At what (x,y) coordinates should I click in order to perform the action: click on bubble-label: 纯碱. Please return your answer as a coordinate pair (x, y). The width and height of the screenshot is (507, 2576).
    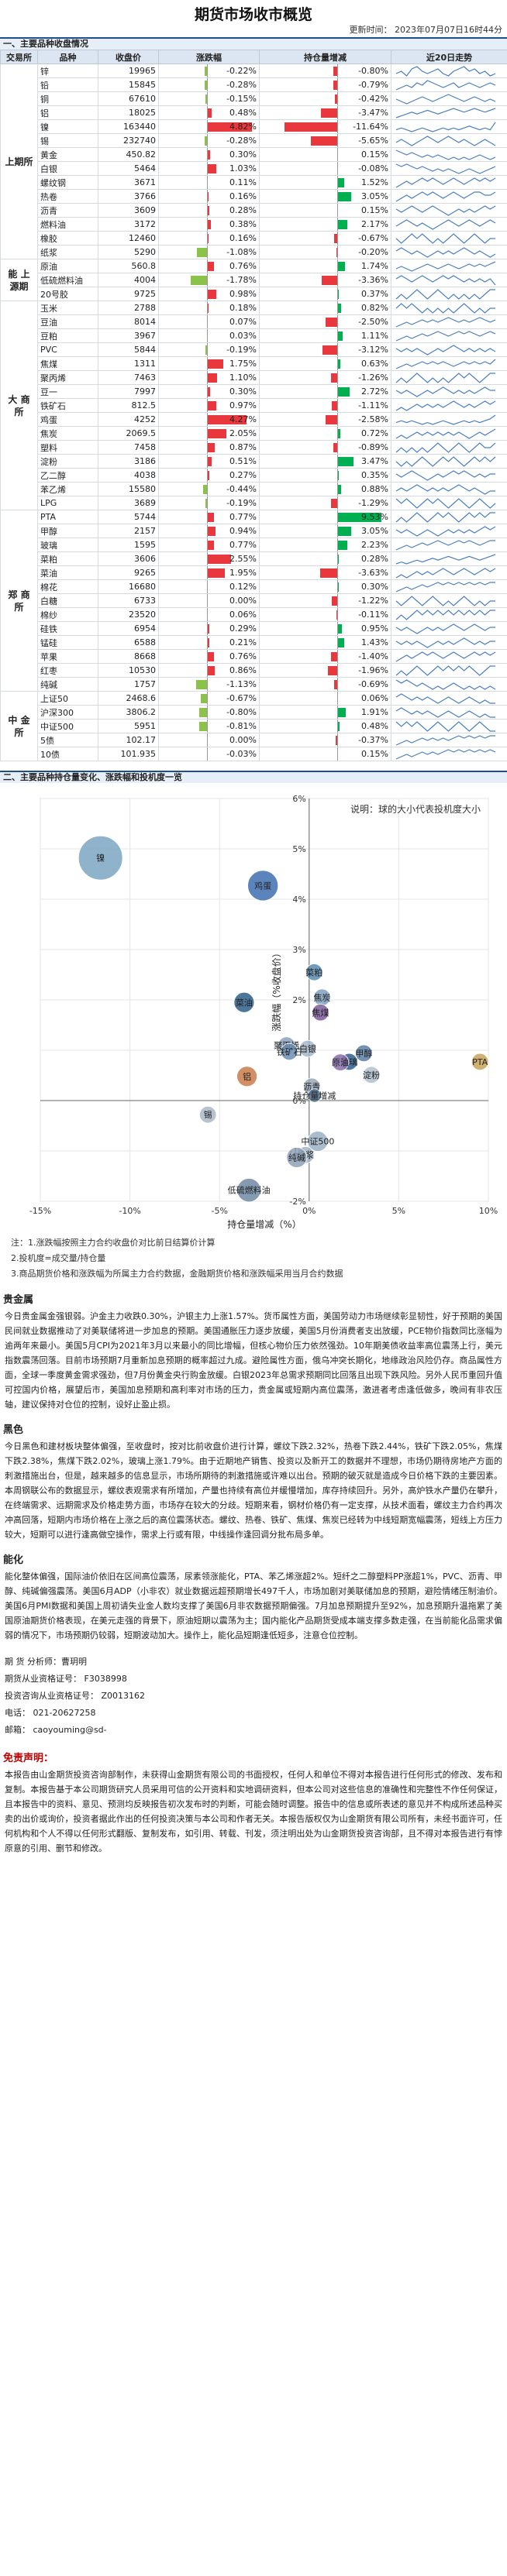
    Looking at the image, I should click on (296, 1157).